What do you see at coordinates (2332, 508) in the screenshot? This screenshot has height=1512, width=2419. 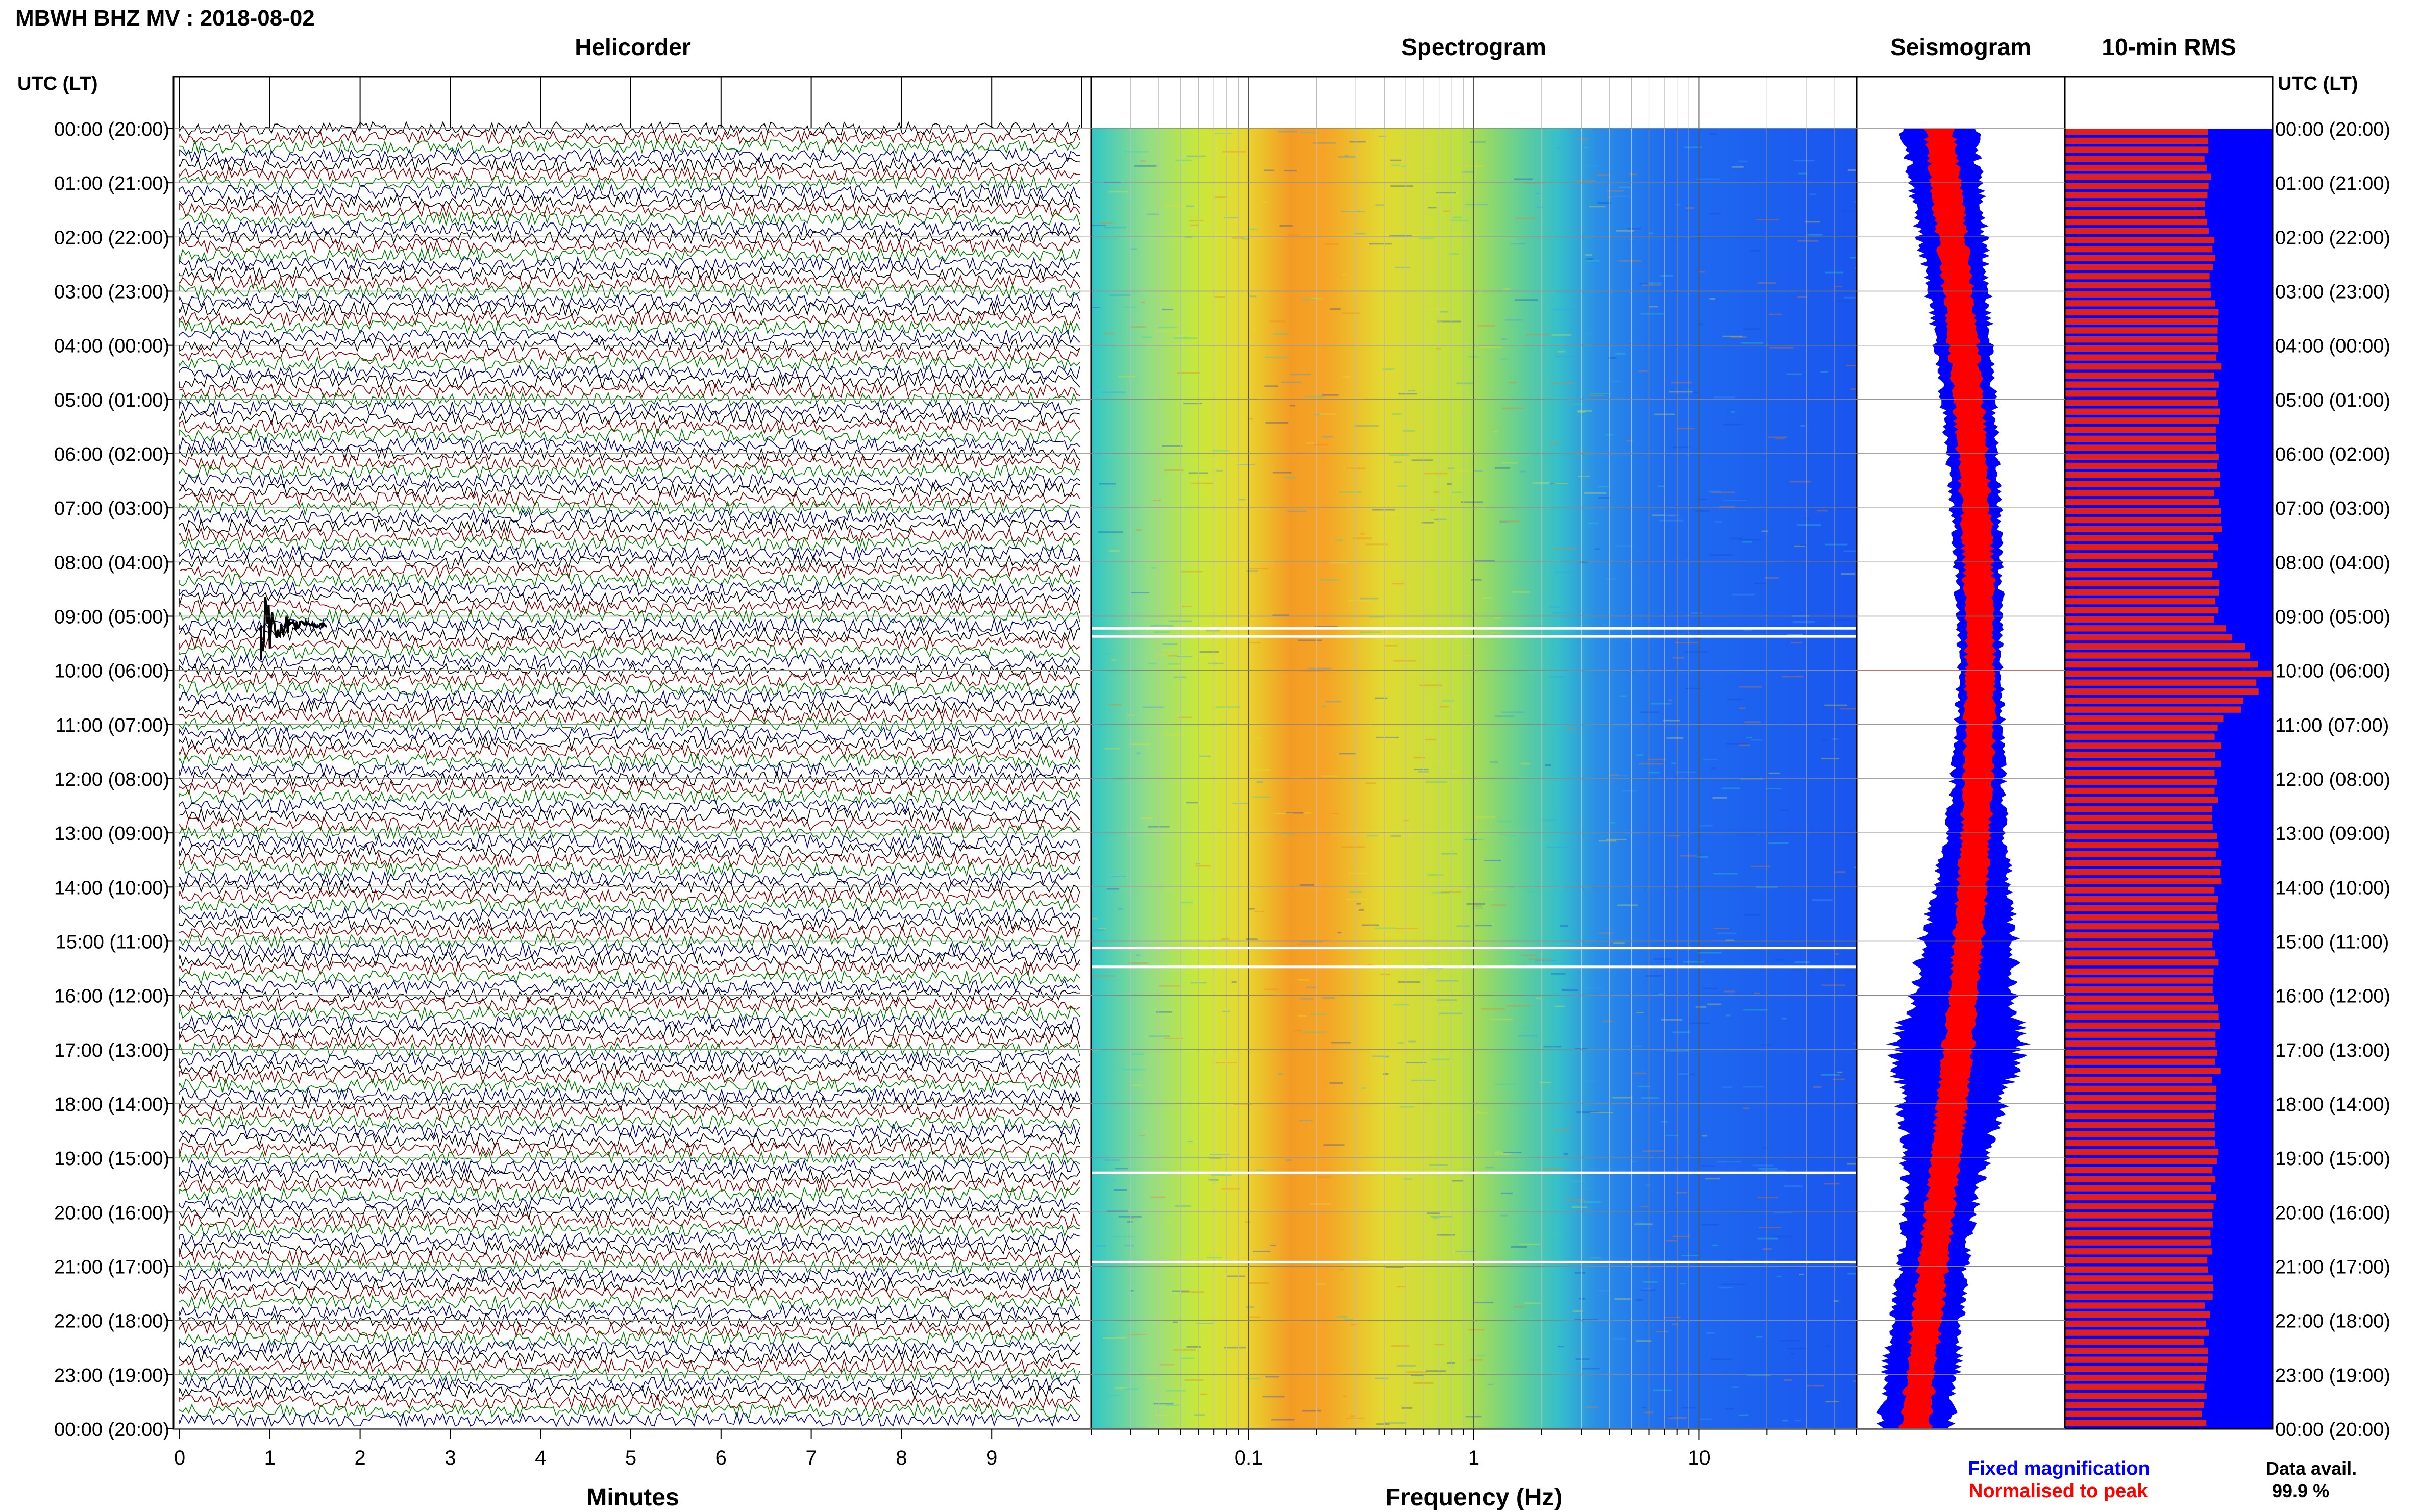 I see `time-label-right: 07:00 (03:00)` at bounding box center [2332, 508].